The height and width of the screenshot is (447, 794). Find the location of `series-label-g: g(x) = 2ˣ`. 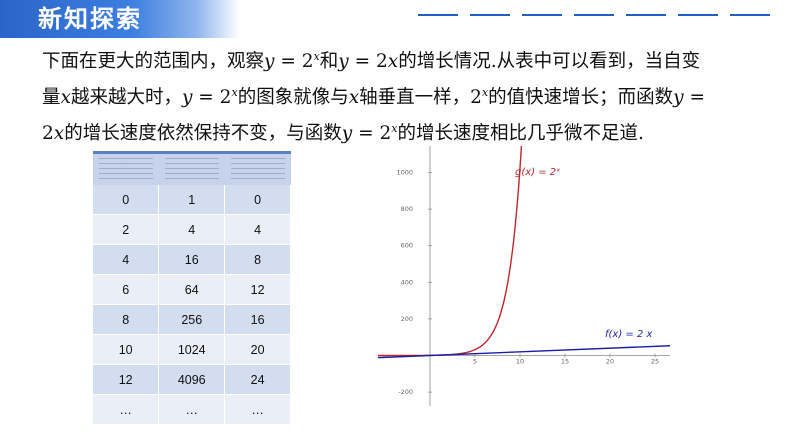

series-label-g: g(x) = 2ˣ is located at coordinates (538, 172).